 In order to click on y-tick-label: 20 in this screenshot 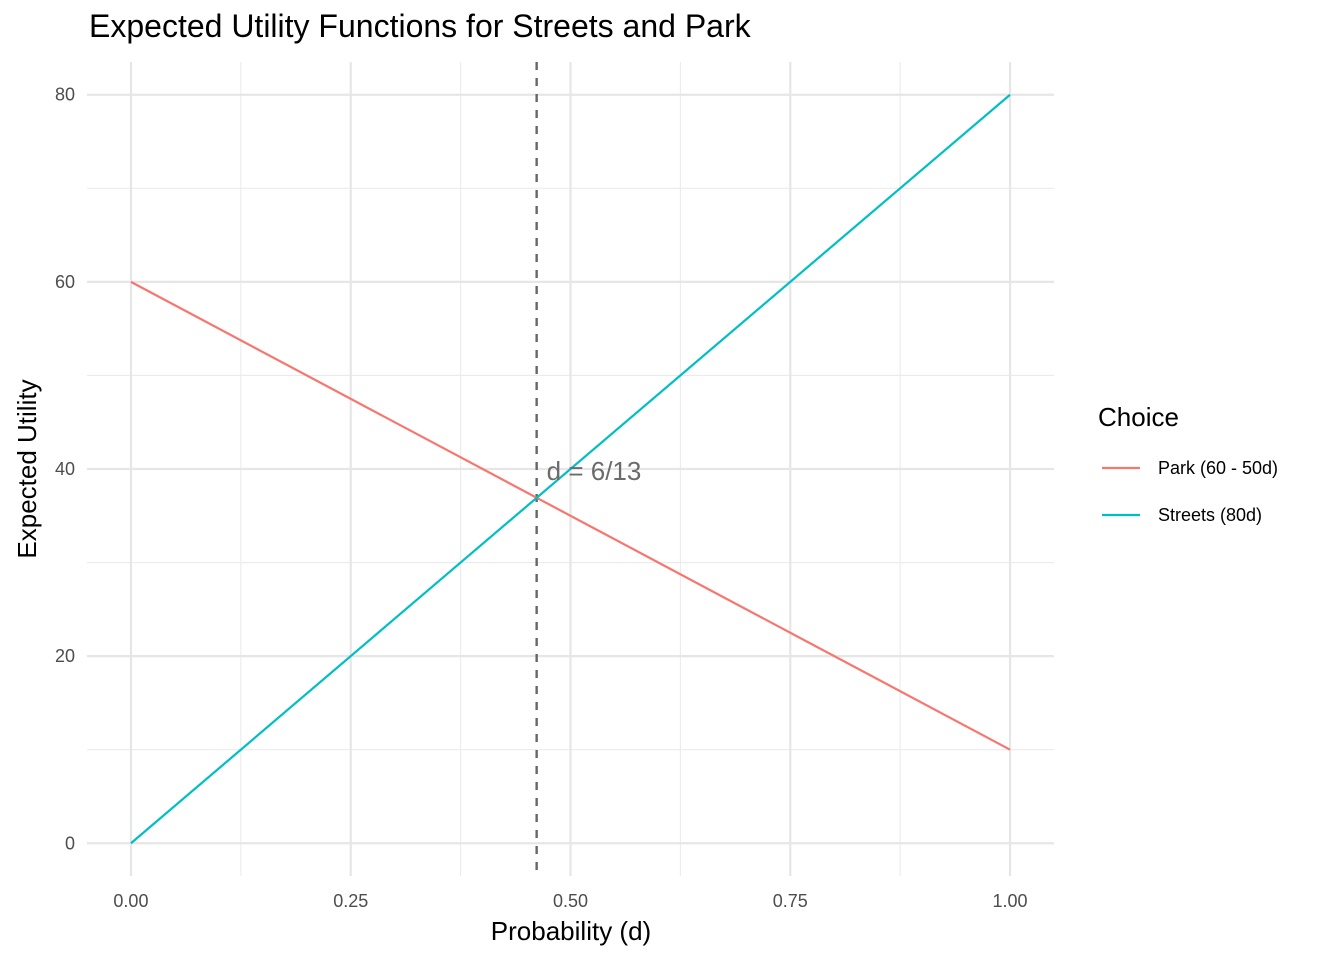, I will do `click(65, 656)`.